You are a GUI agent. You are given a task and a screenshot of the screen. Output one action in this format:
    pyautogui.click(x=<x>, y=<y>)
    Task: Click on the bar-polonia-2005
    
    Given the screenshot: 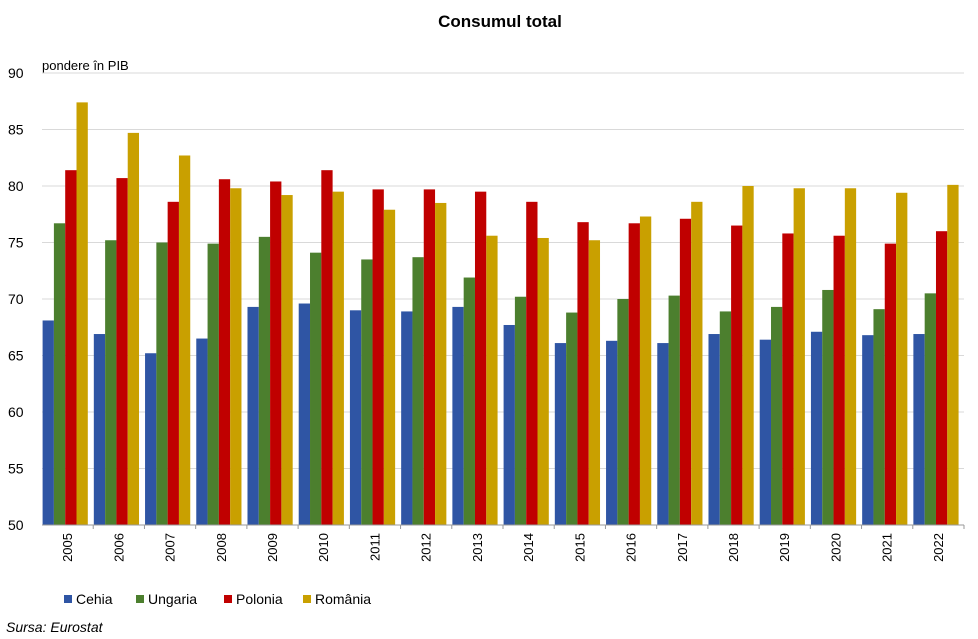 What is the action you would take?
    pyautogui.click(x=71, y=347)
    